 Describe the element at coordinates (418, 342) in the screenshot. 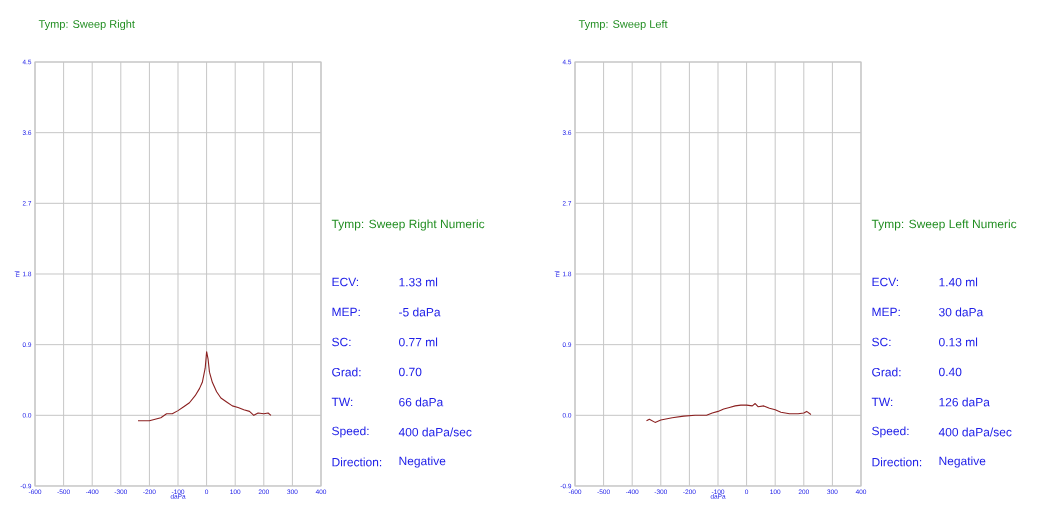

I see `text: 0.77 ml` at that location.